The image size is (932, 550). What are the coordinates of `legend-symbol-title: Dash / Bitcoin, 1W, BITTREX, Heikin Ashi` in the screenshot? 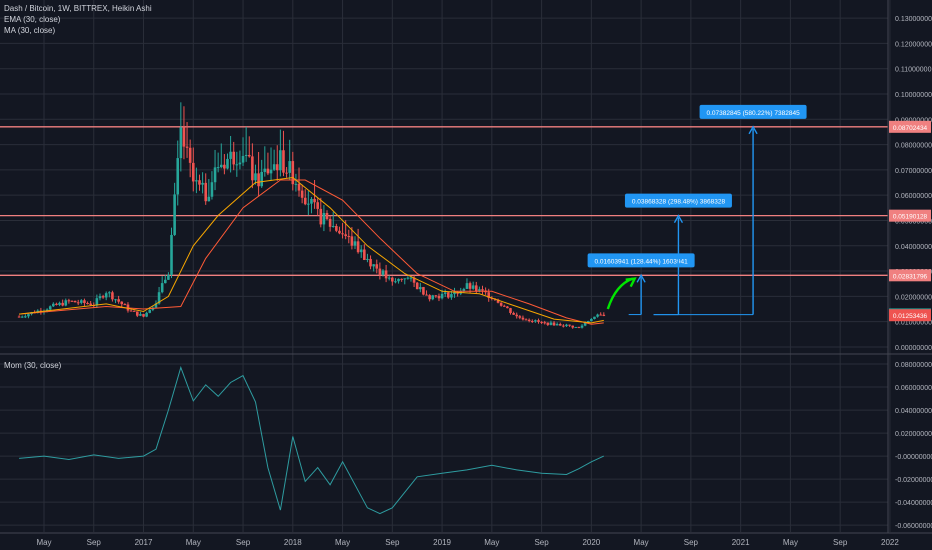 It's located at (78, 8).